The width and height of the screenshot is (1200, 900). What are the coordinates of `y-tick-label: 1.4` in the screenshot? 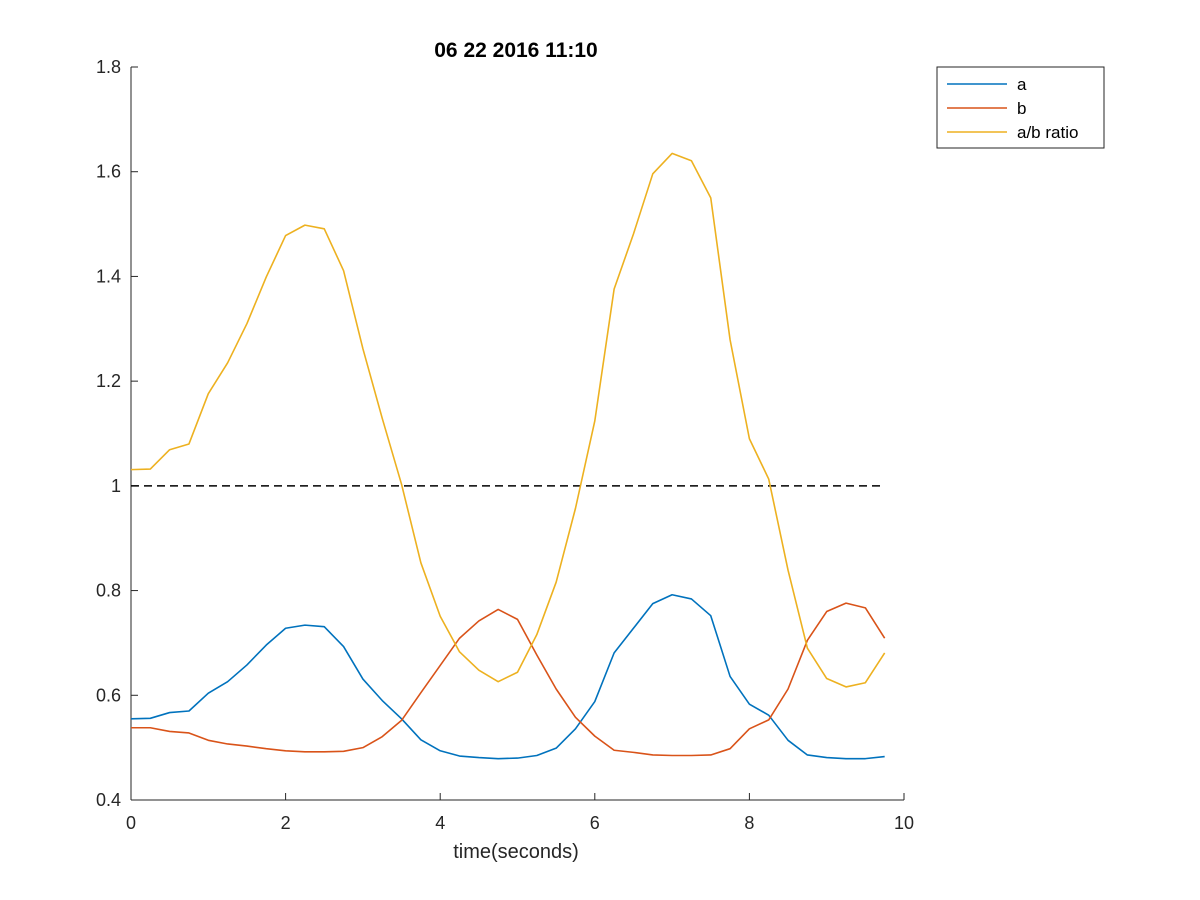 It's located at (108, 276).